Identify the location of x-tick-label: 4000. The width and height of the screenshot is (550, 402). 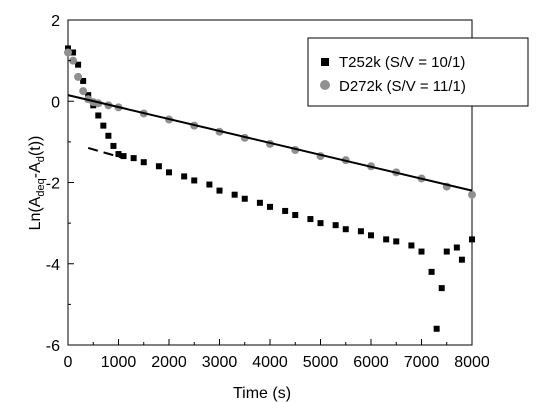
(270, 362).